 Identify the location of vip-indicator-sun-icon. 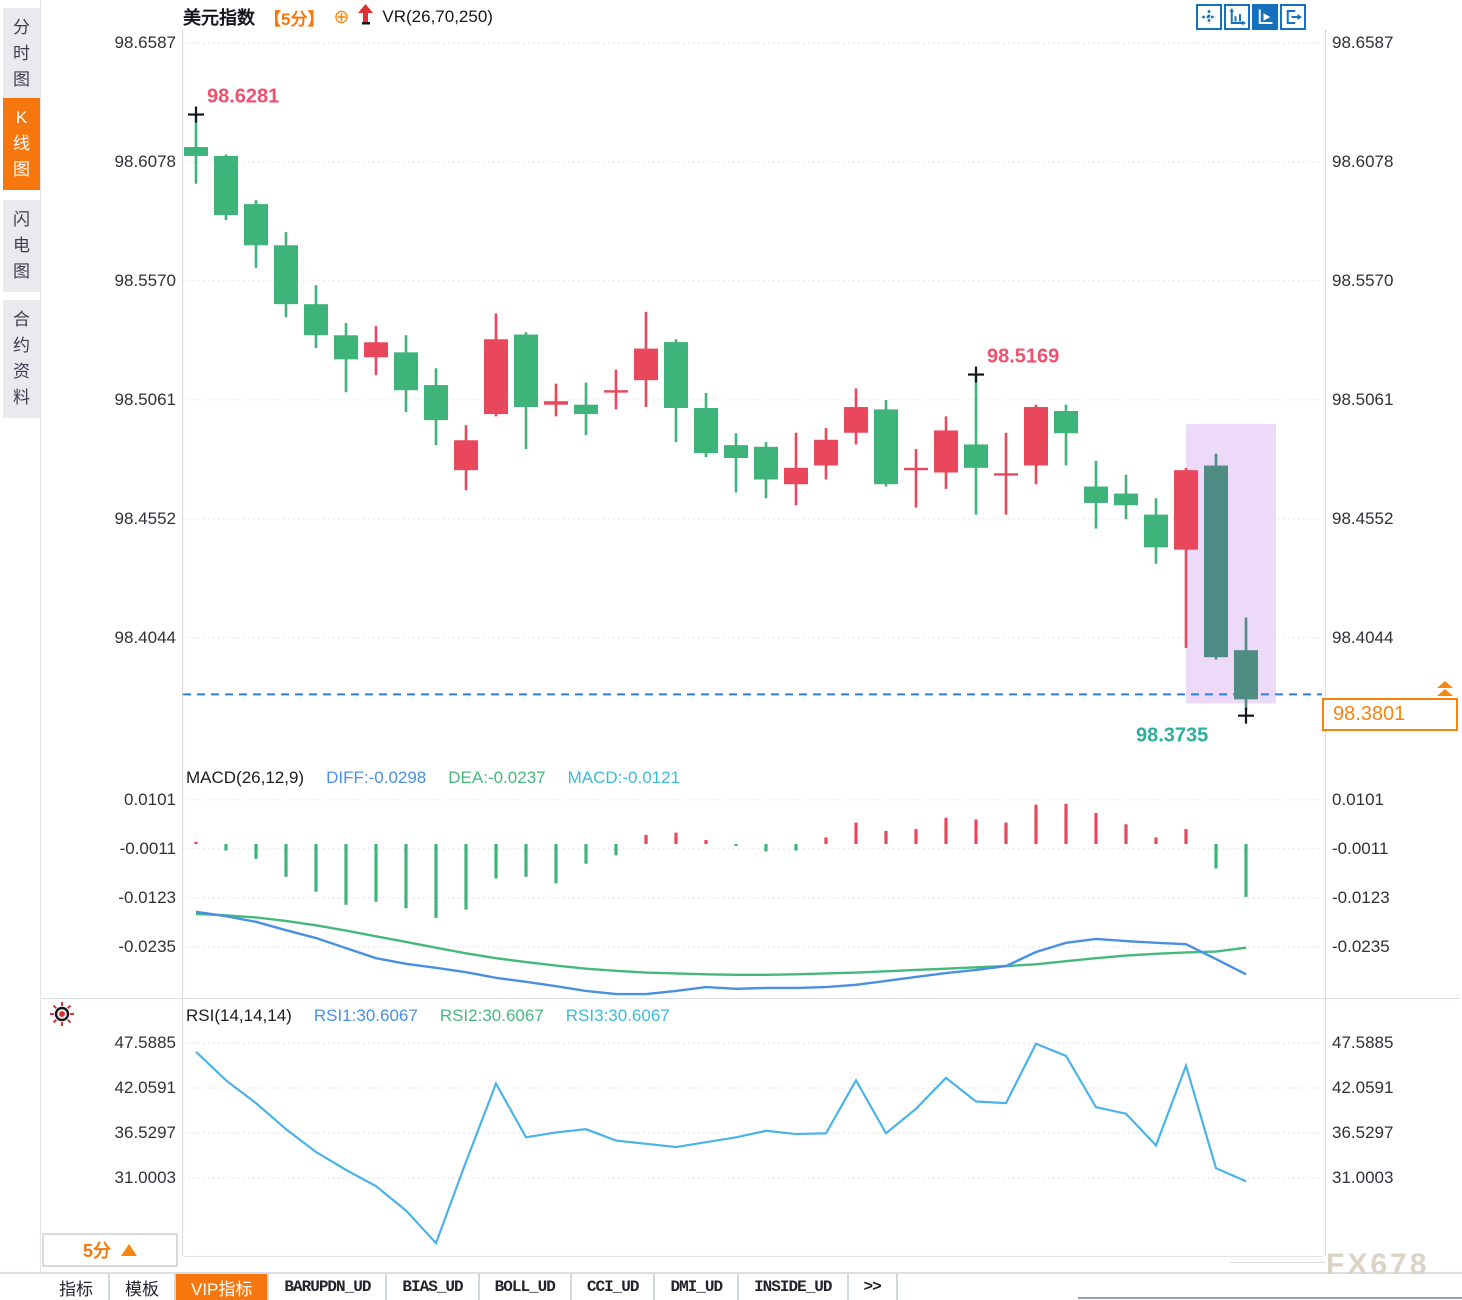
(62, 1016).